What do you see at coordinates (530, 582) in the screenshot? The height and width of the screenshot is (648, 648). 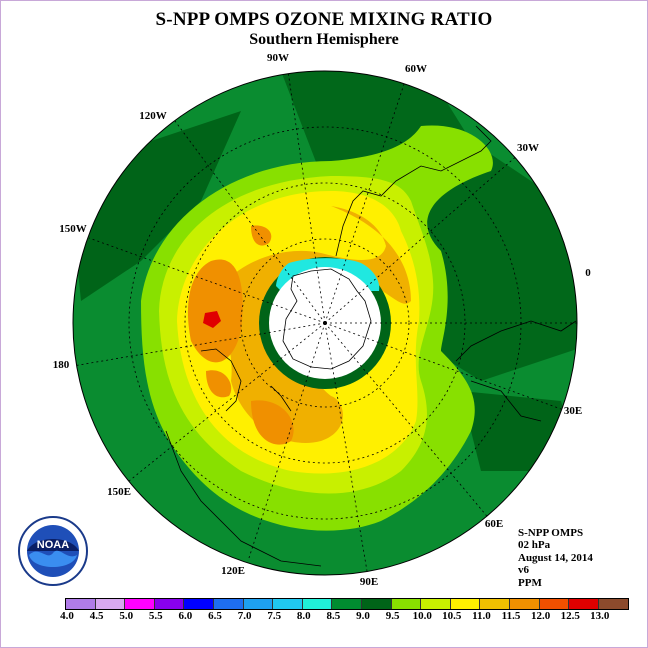 I see `info-units: PPM` at bounding box center [530, 582].